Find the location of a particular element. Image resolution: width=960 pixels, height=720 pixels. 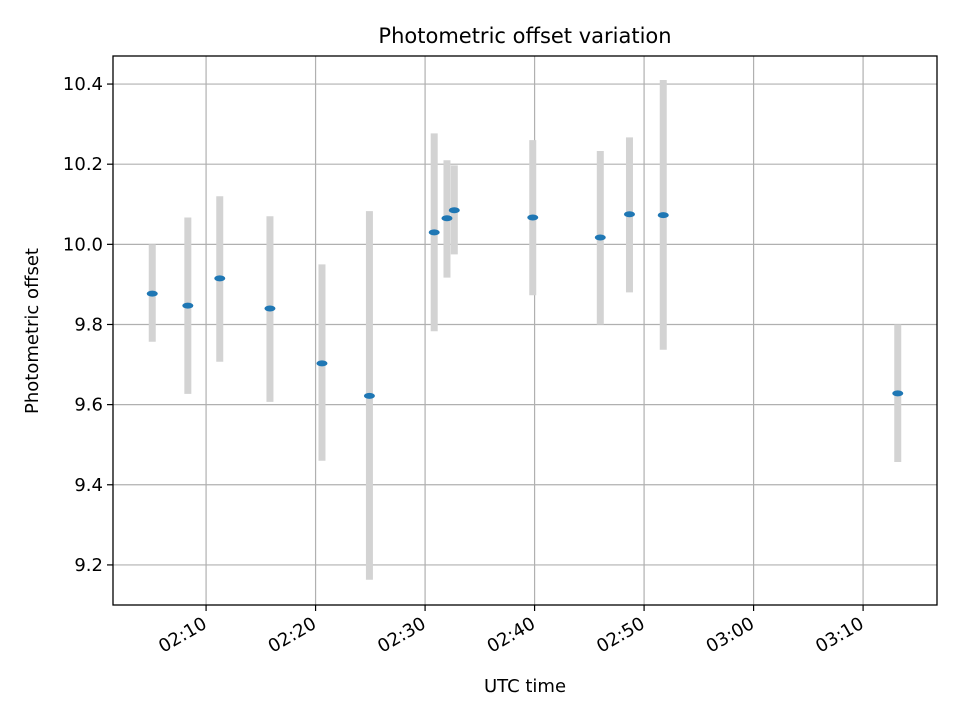

y-tick-label: 9.6 is located at coordinates (88, 405).